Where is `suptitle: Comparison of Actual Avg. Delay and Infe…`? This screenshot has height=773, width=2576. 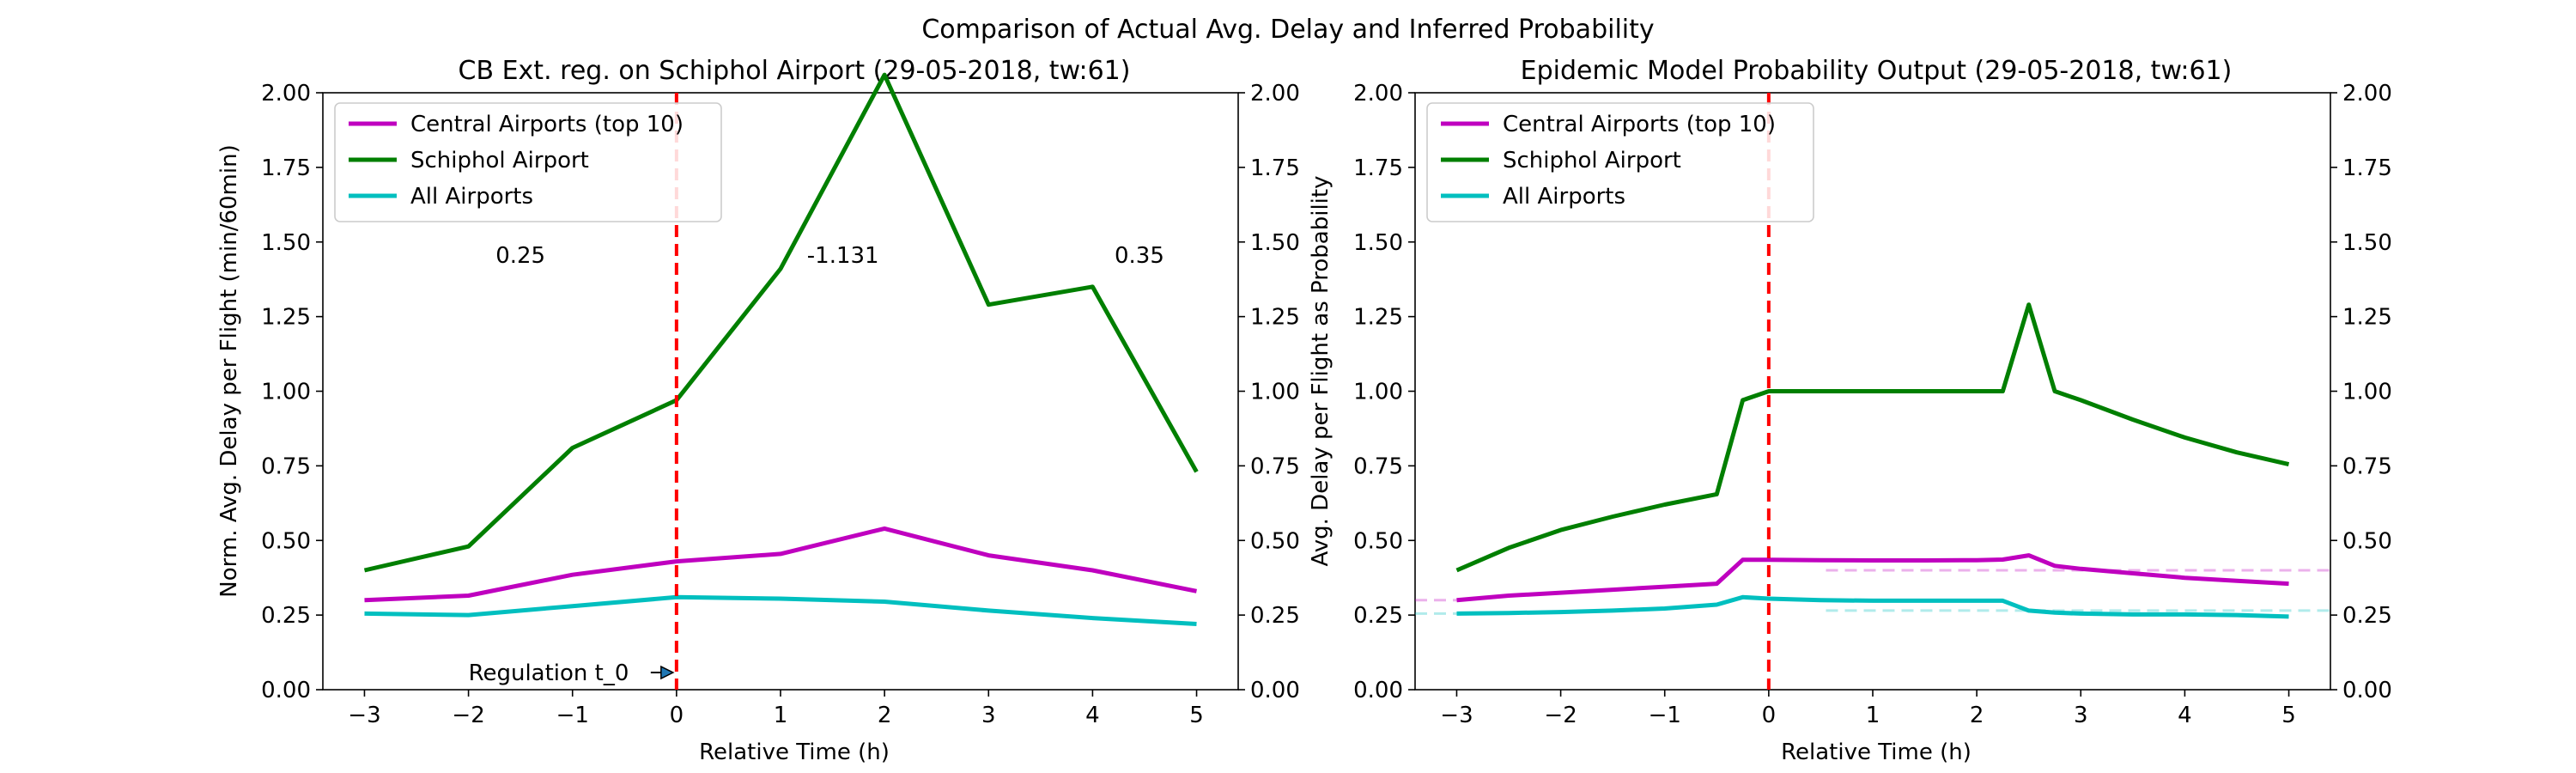 suptitle: Comparison of Actual Avg. Delay and Infe… is located at coordinates (1287, 30).